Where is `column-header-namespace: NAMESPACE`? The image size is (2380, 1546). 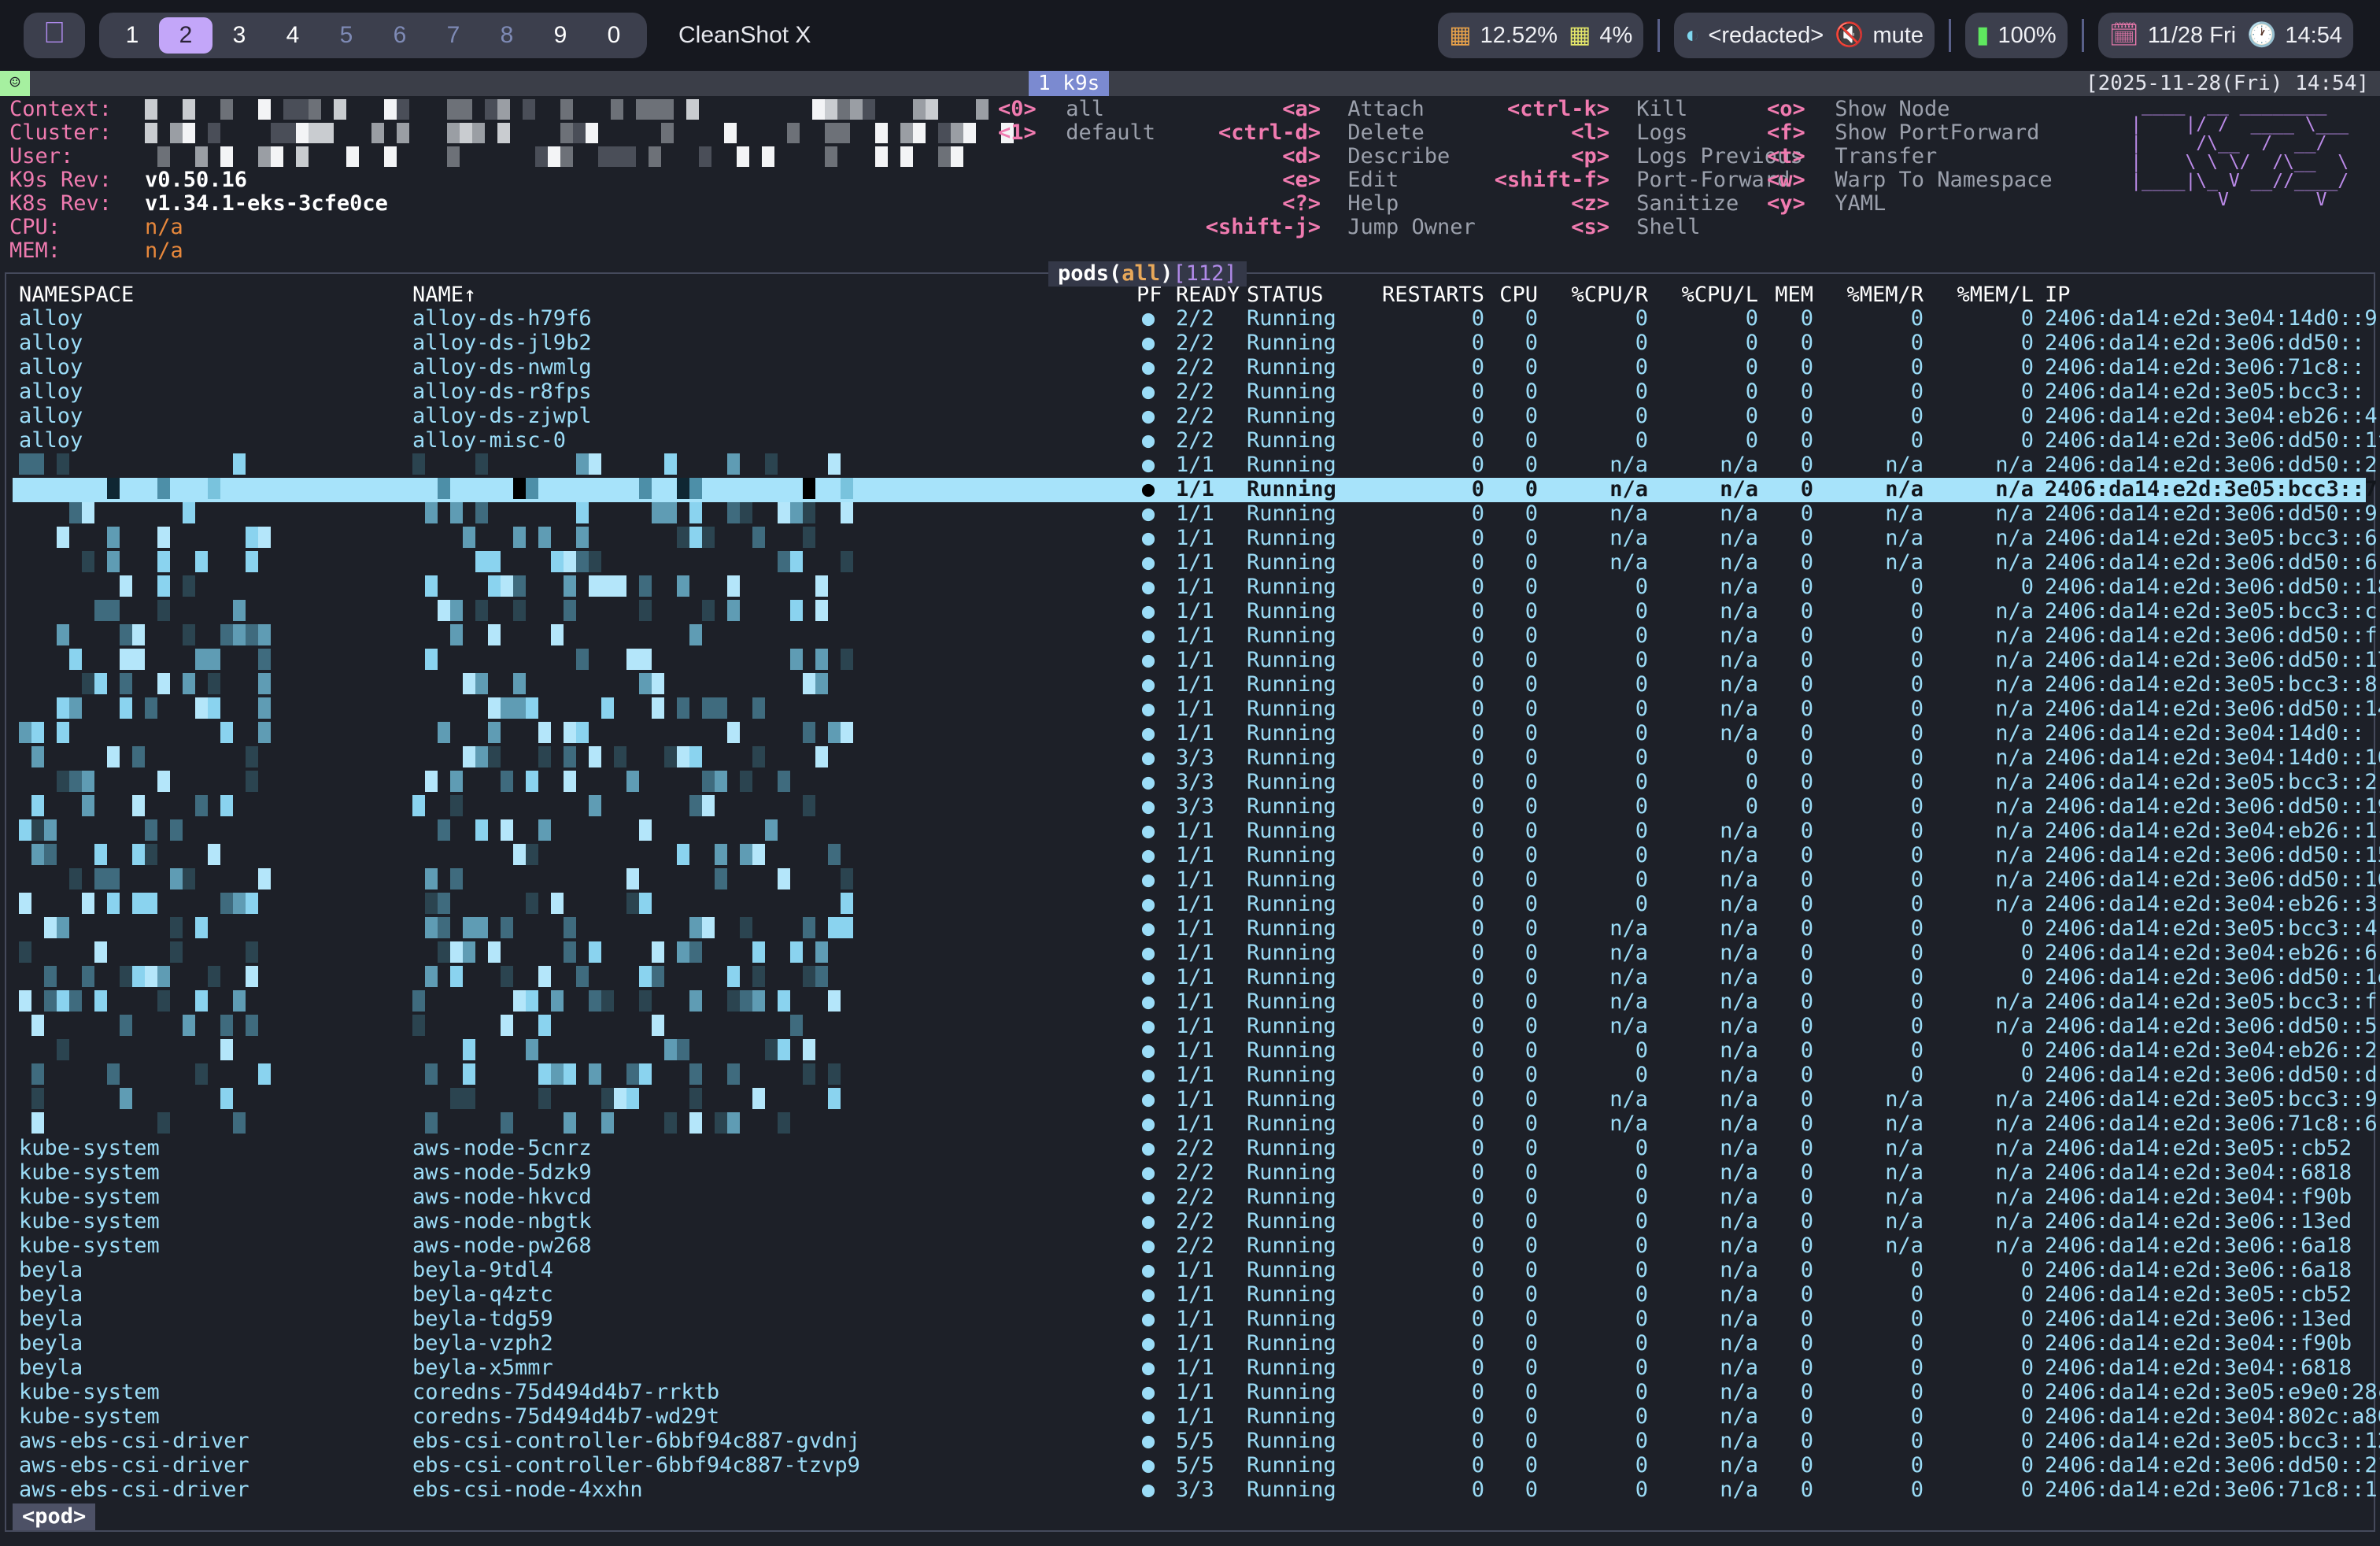
column-header-namespace: NAMESPACE is located at coordinates (77, 295).